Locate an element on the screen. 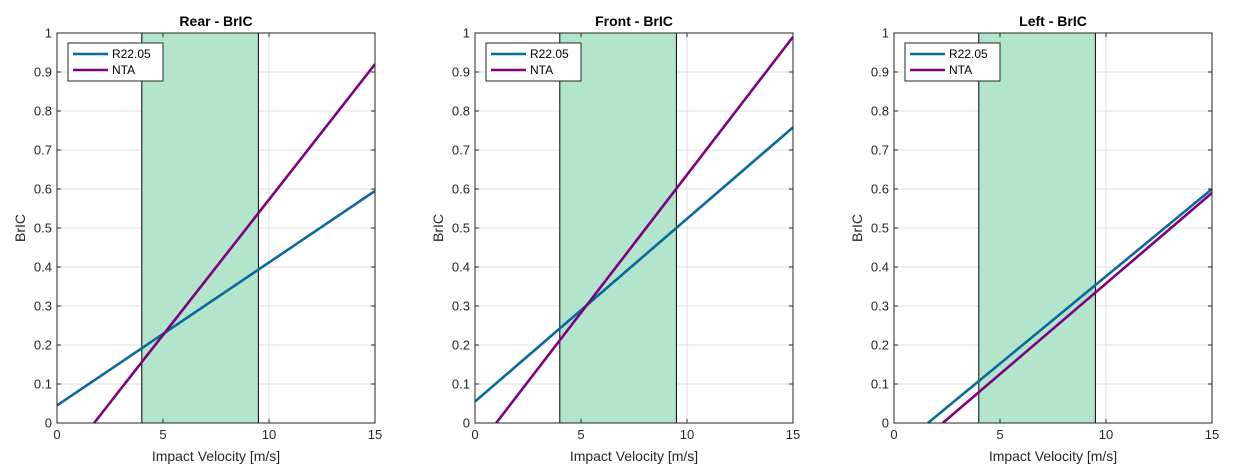  series-line-nta is located at coordinates (1076, 307).